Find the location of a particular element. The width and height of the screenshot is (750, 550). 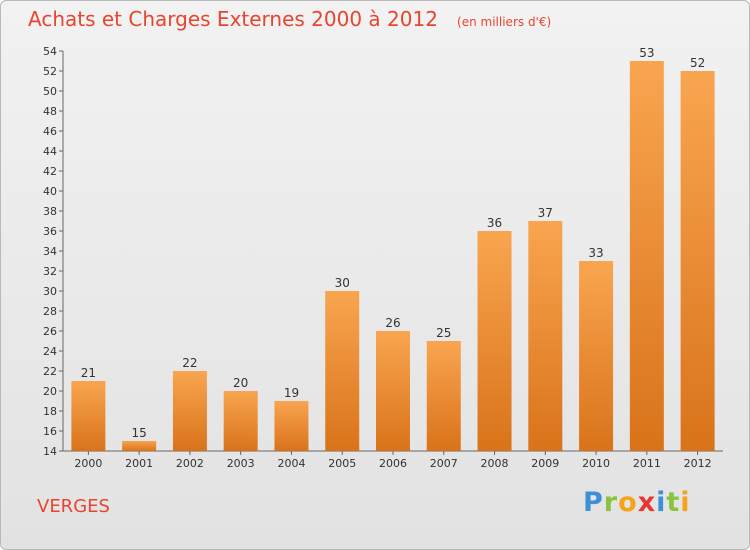

x-tick-label: 2003 is located at coordinates (241, 463).